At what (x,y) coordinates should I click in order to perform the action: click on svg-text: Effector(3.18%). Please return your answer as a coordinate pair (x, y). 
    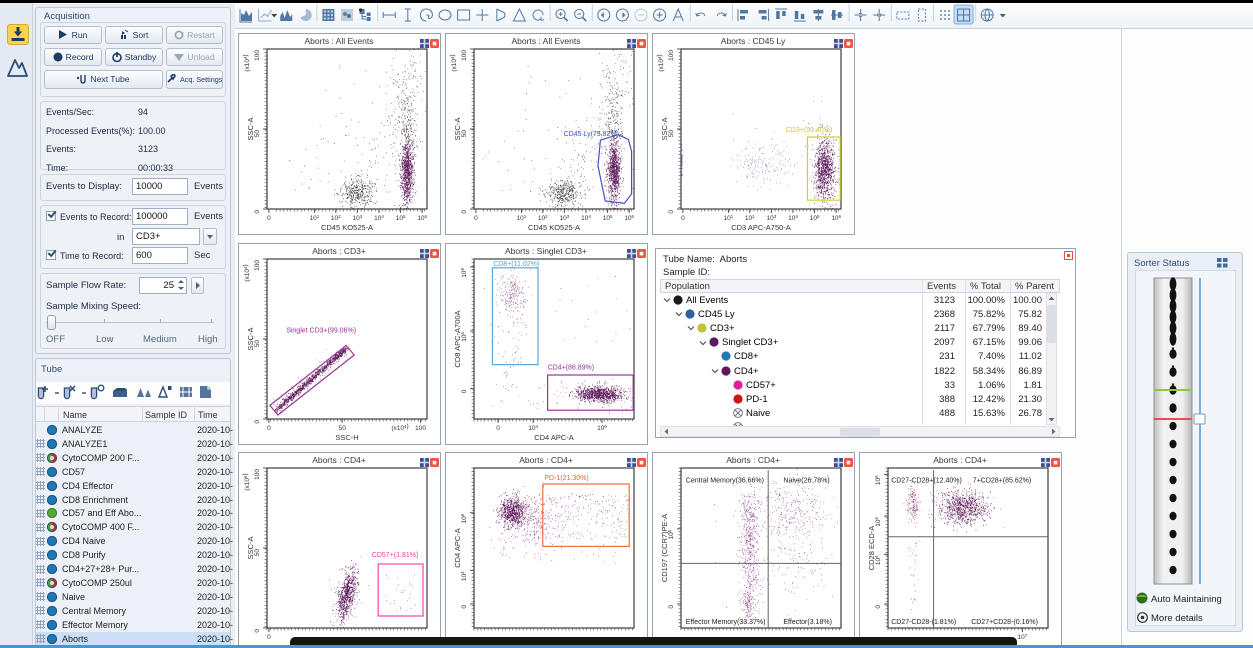
    Looking at the image, I should click on (807, 622).